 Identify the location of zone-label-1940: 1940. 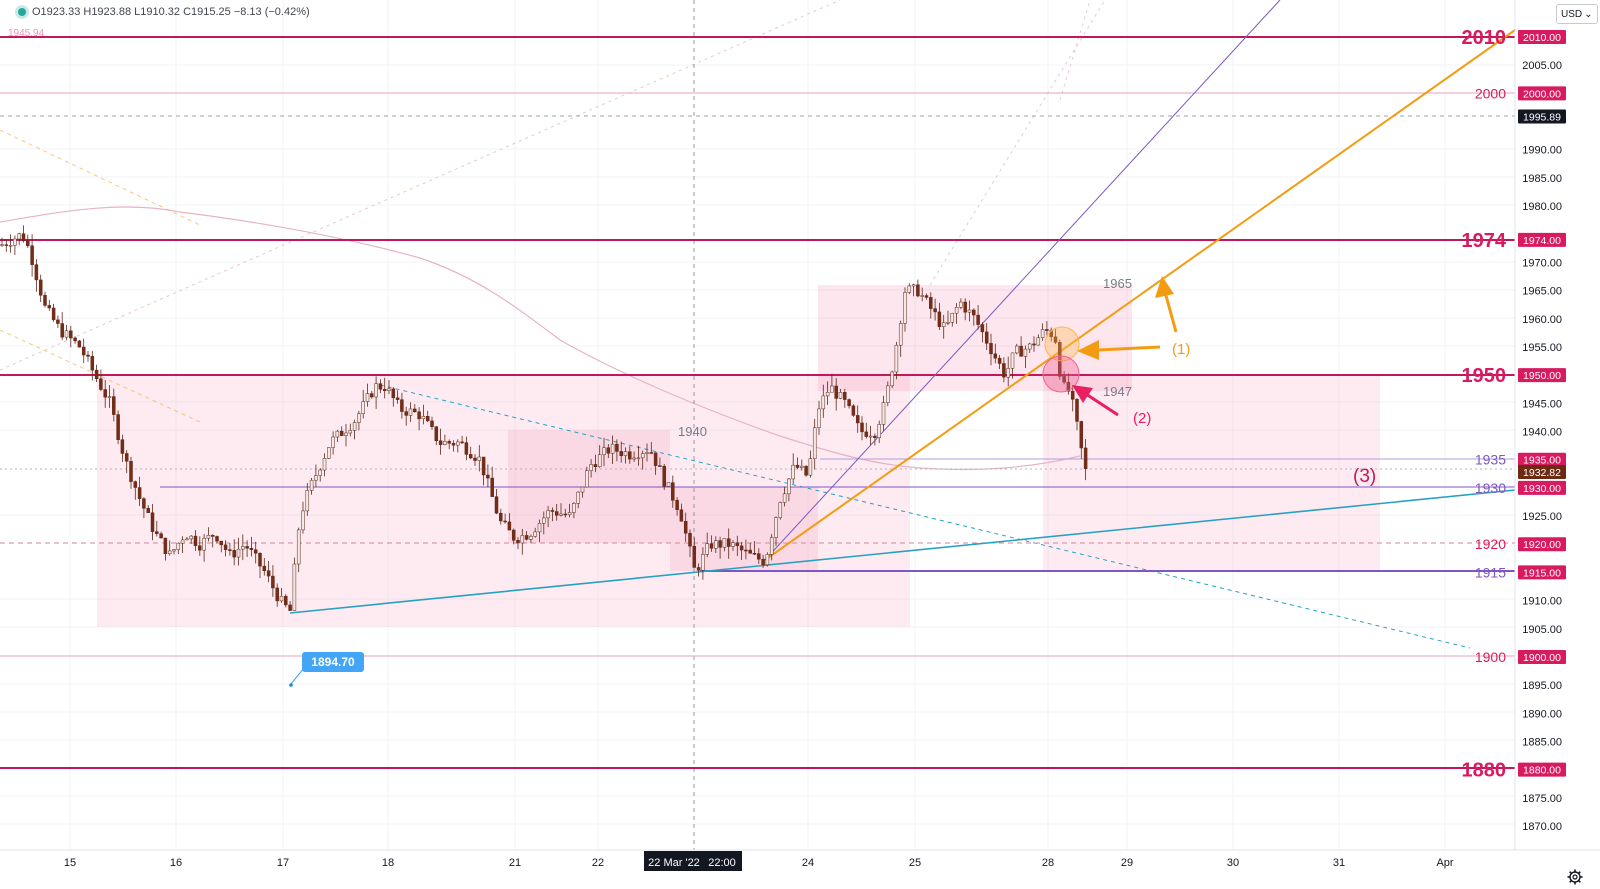
(692, 431).